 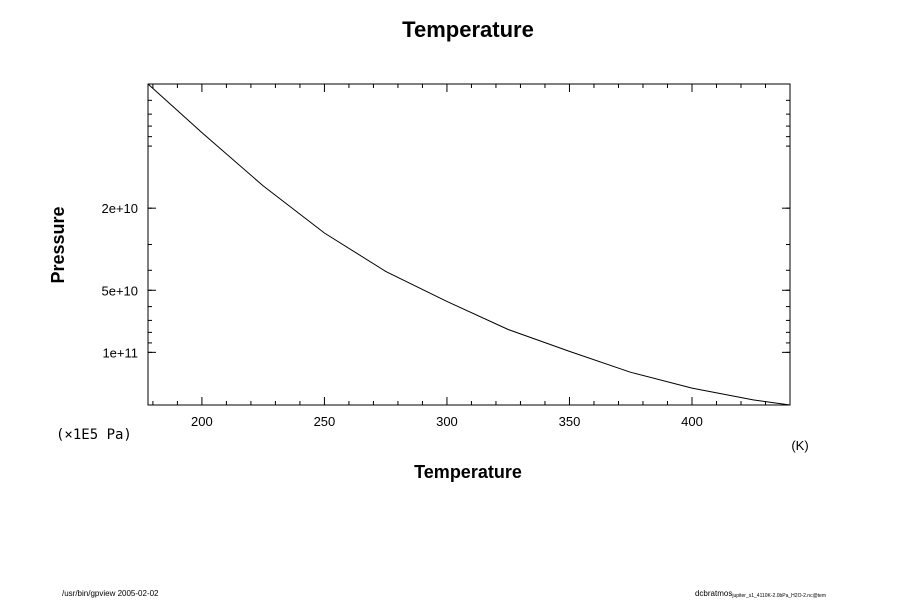 I want to click on x-tick-label: 400, so click(x=692, y=421).